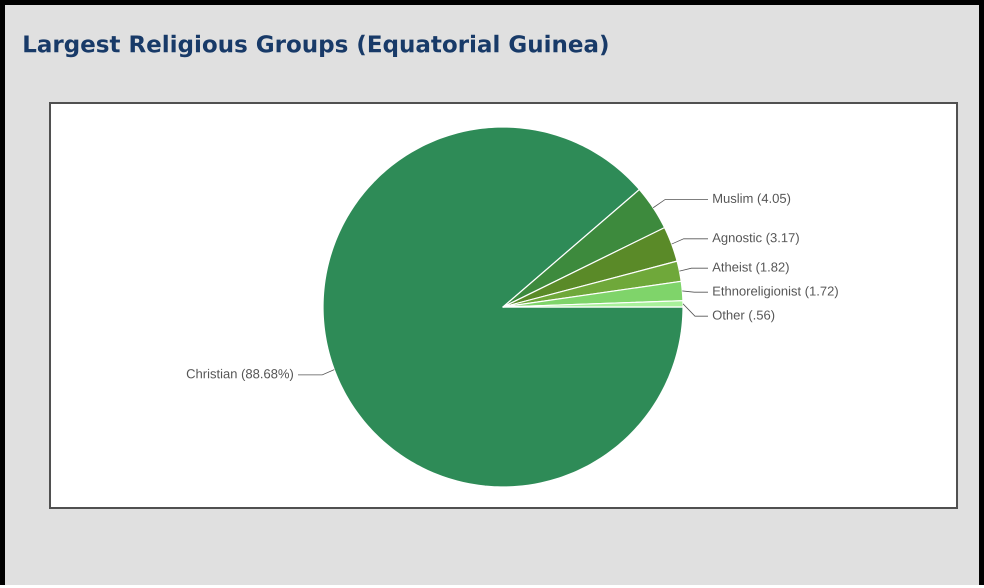  Describe the element at coordinates (757, 292) in the screenshot. I see `slice-label: Ethnoreligionist` at that location.